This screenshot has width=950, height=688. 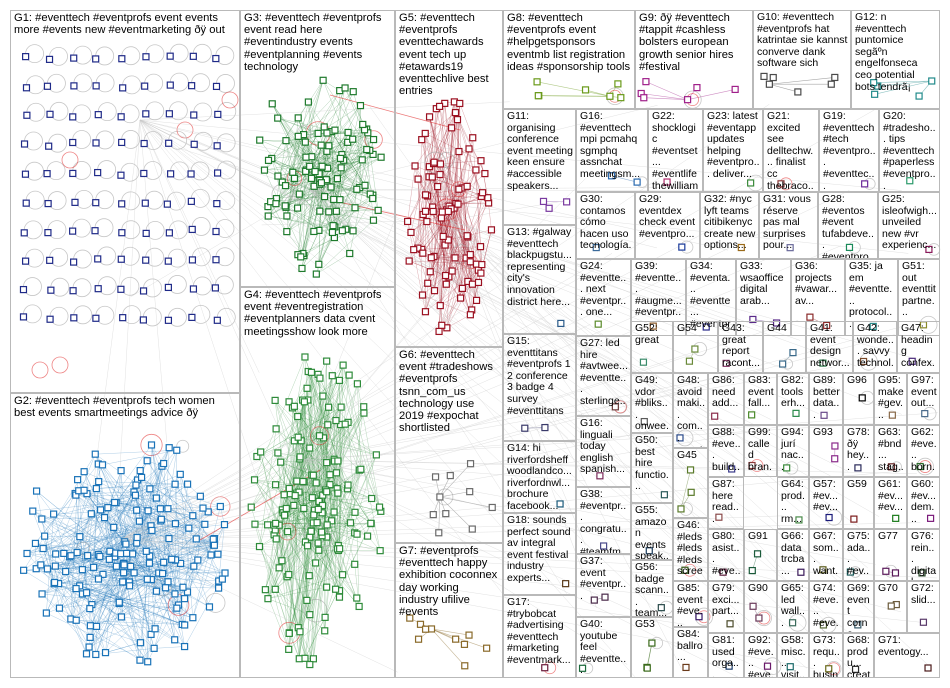 What do you see at coordinates (690, 483) in the screenshot?
I see `group-box-g45: G45` at bounding box center [690, 483].